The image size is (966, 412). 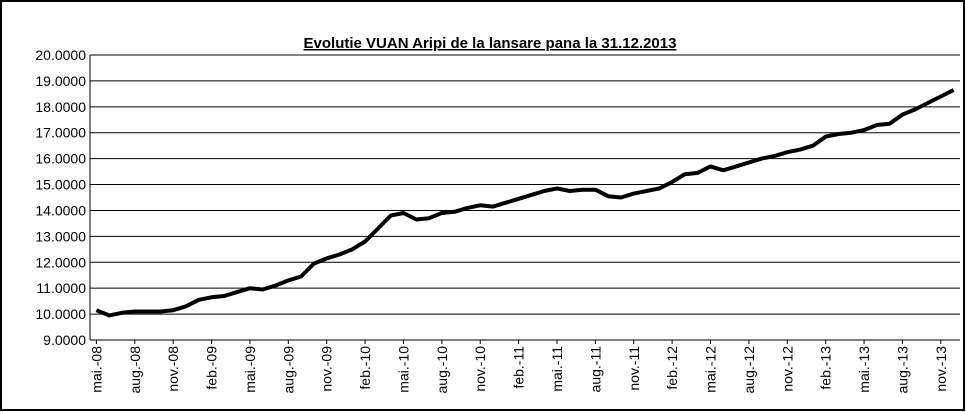 I want to click on x-tick-label: aug.-13, so click(x=902, y=370).